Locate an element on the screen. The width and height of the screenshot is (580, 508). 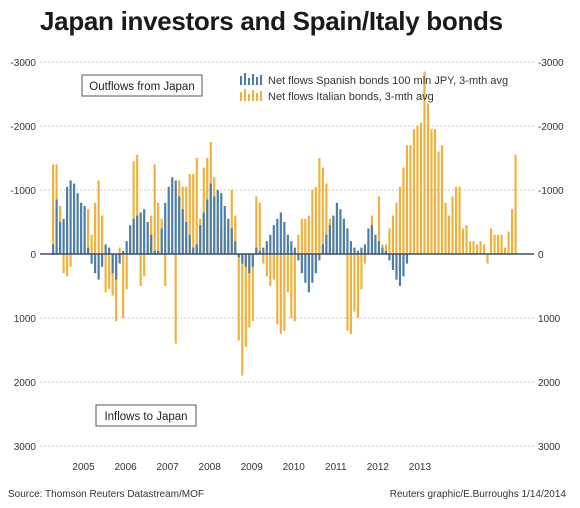
source-note: Source: Thomson Reuters Datastream/MOF is located at coordinates (106, 494).